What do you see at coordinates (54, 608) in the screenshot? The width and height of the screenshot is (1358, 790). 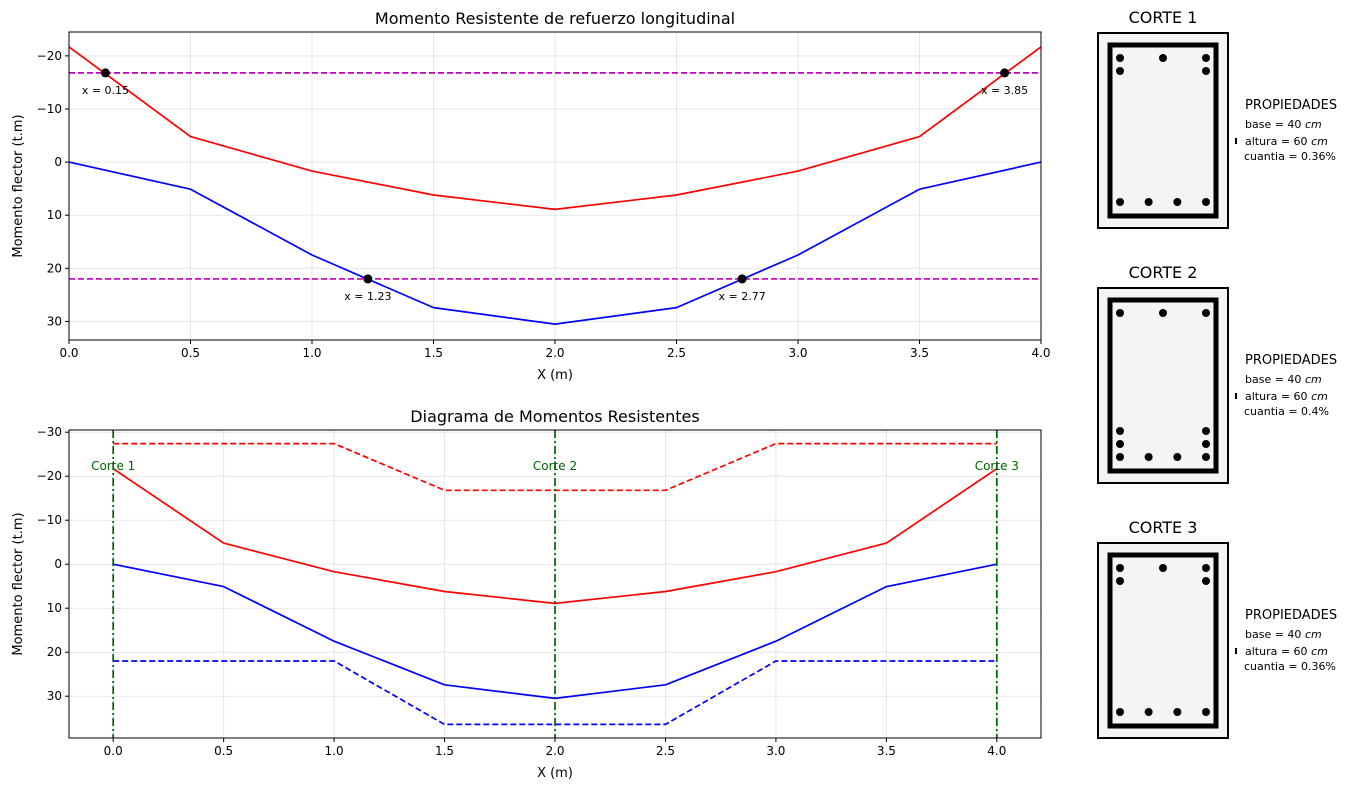 I see `y-tick-label: 10` at bounding box center [54, 608].